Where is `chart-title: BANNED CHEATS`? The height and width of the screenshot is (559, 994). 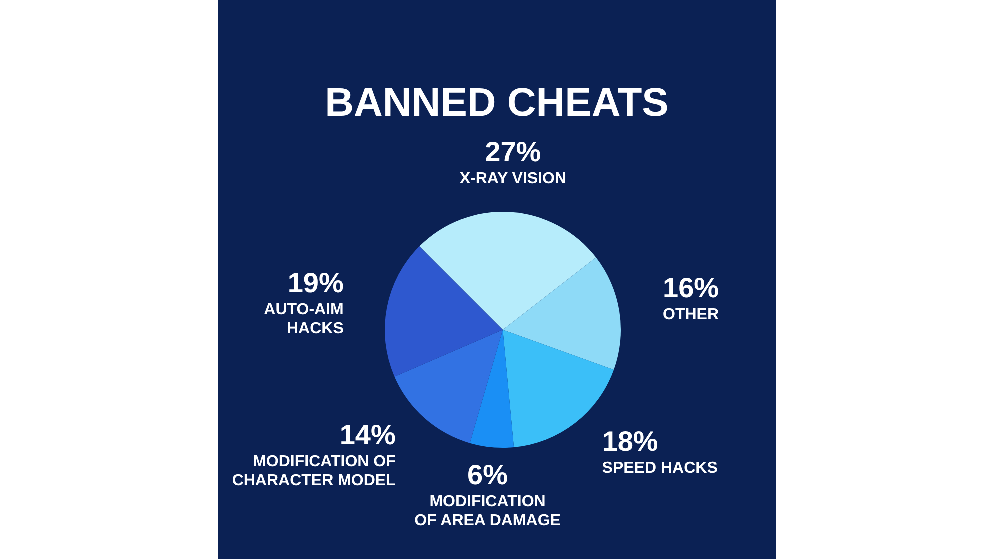 chart-title: BANNED CHEATS is located at coordinates (497, 103).